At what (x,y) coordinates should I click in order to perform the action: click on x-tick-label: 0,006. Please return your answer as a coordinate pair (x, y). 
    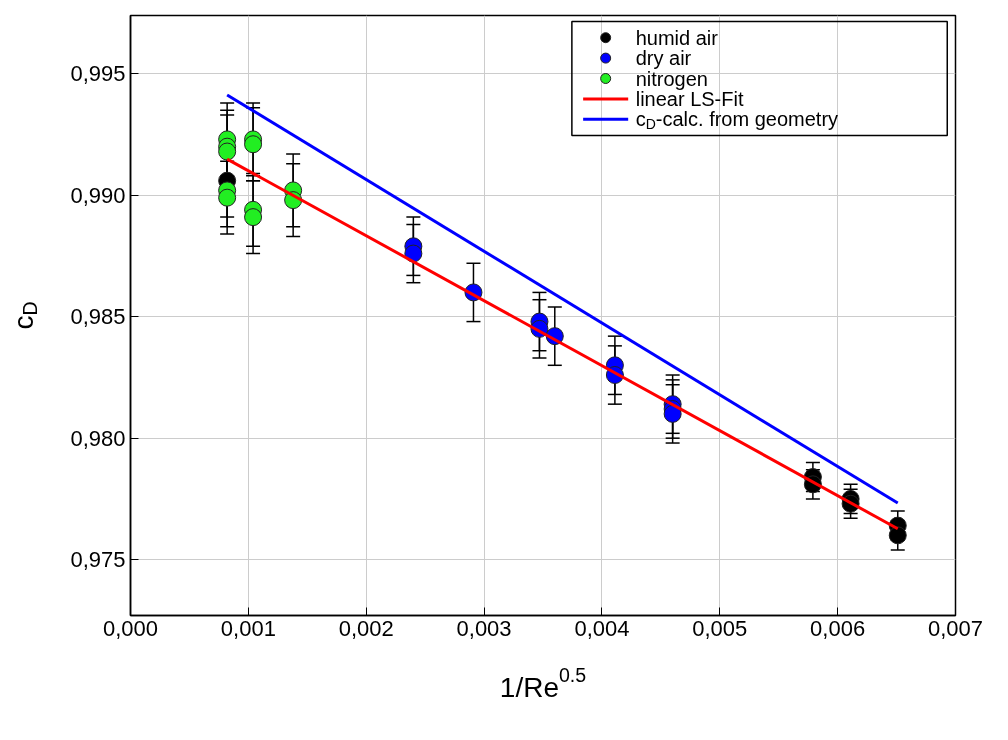
    Looking at the image, I should click on (838, 628).